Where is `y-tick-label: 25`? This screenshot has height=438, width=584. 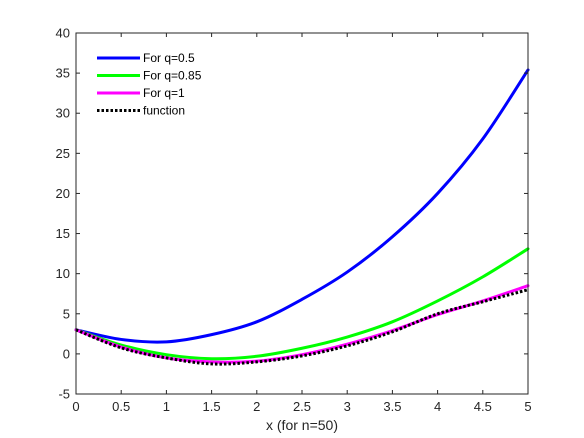
y-tick-label: 25 is located at coordinates (63, 153).